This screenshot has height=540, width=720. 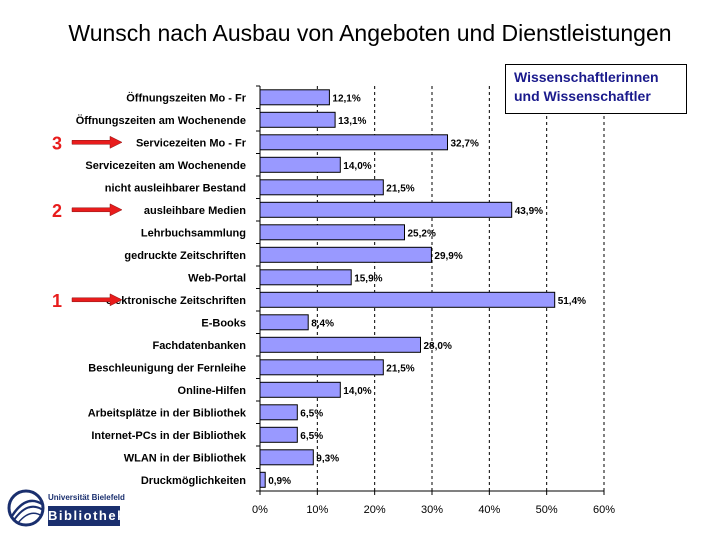 I want to click on data-label: 28,0%, so click(x=438, y=346).